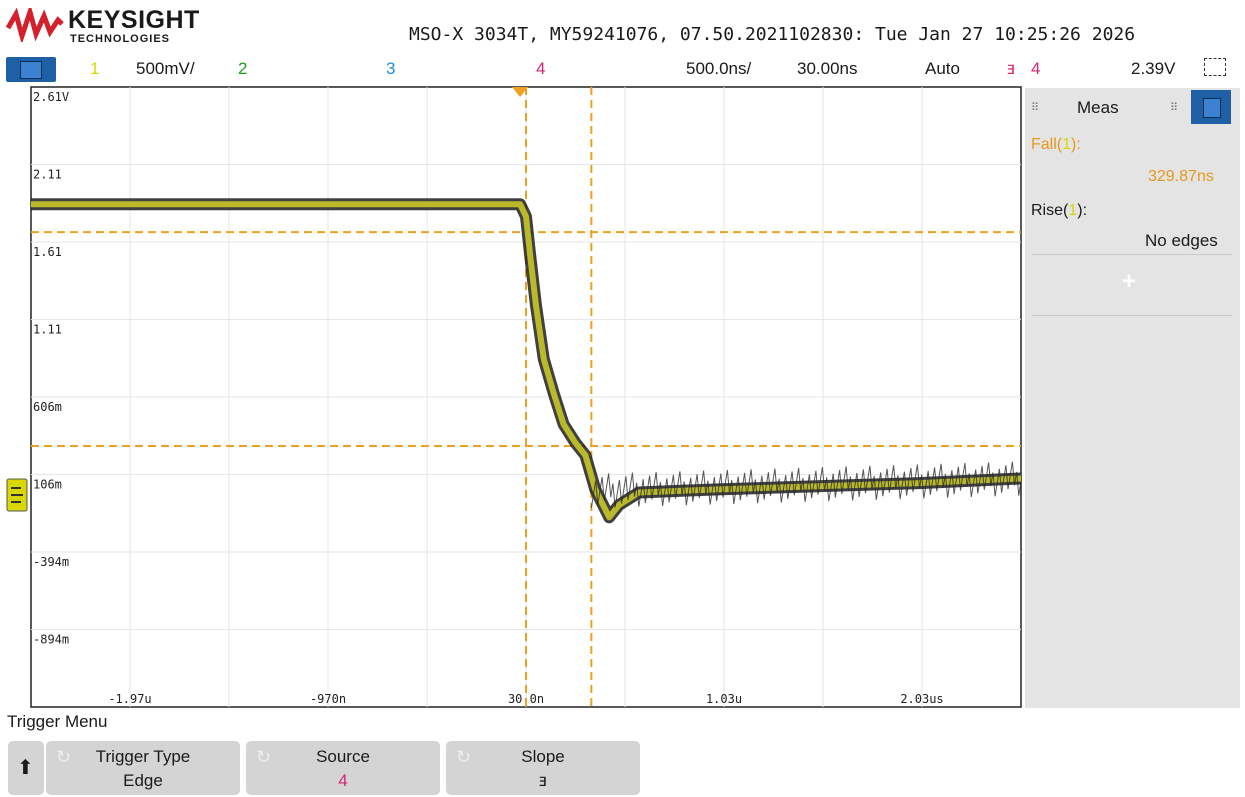 The height and width of the screenshot is (797, 1245). I want to click on channel-3-label: 3, so click(391, 68).